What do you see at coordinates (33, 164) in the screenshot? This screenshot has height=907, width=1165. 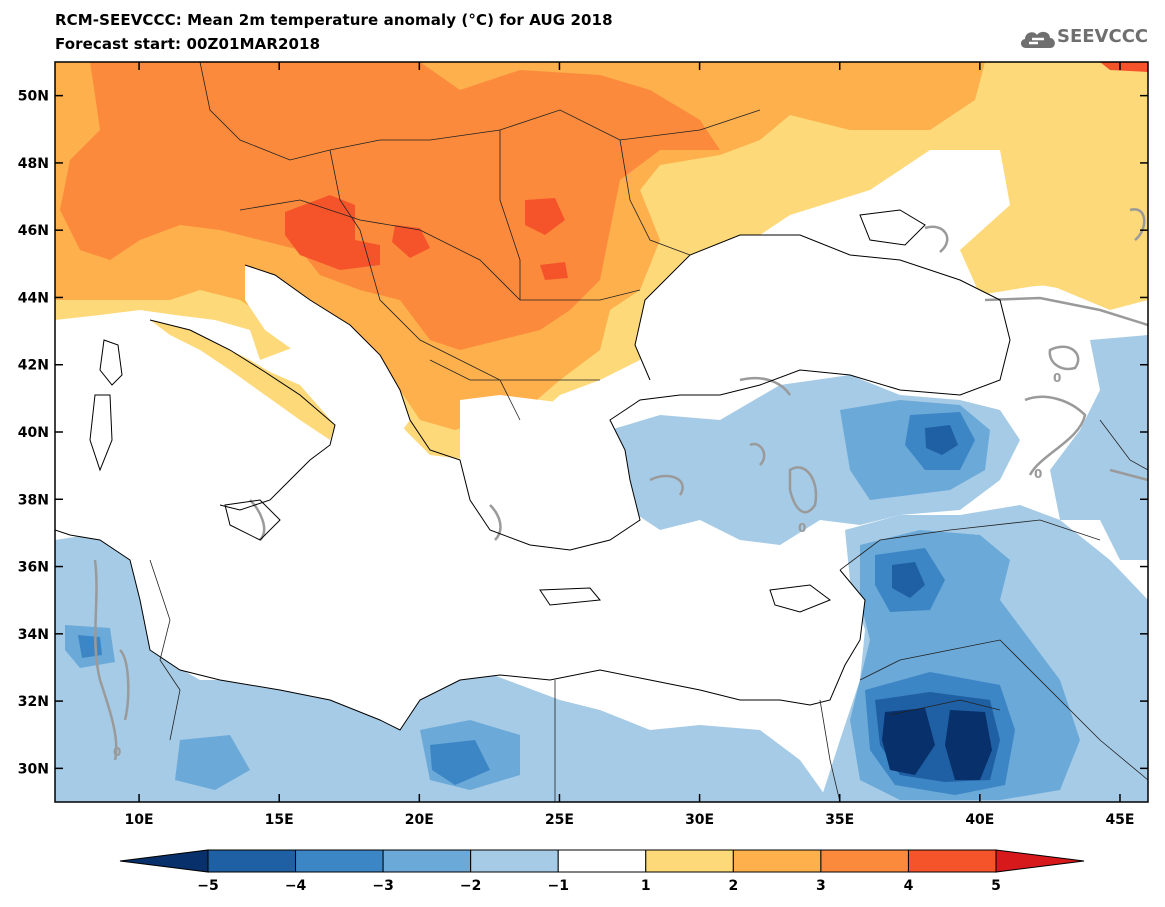 I see `lat-tick-label: 48N` at bounding box center [33, 164].